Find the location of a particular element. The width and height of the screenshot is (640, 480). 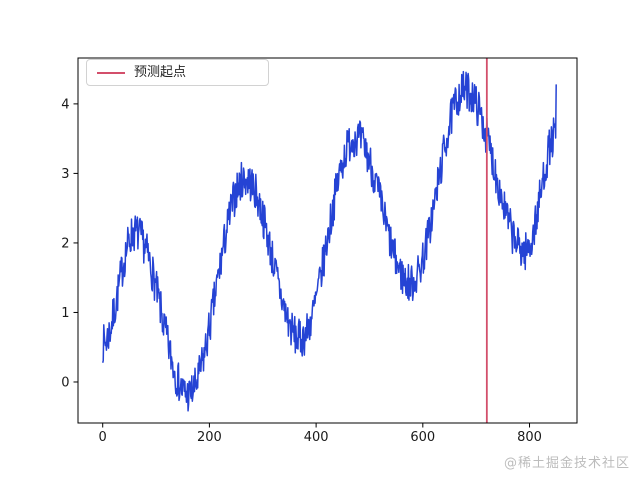

x-tick-label: 600 is located at coordinates (422, 437).